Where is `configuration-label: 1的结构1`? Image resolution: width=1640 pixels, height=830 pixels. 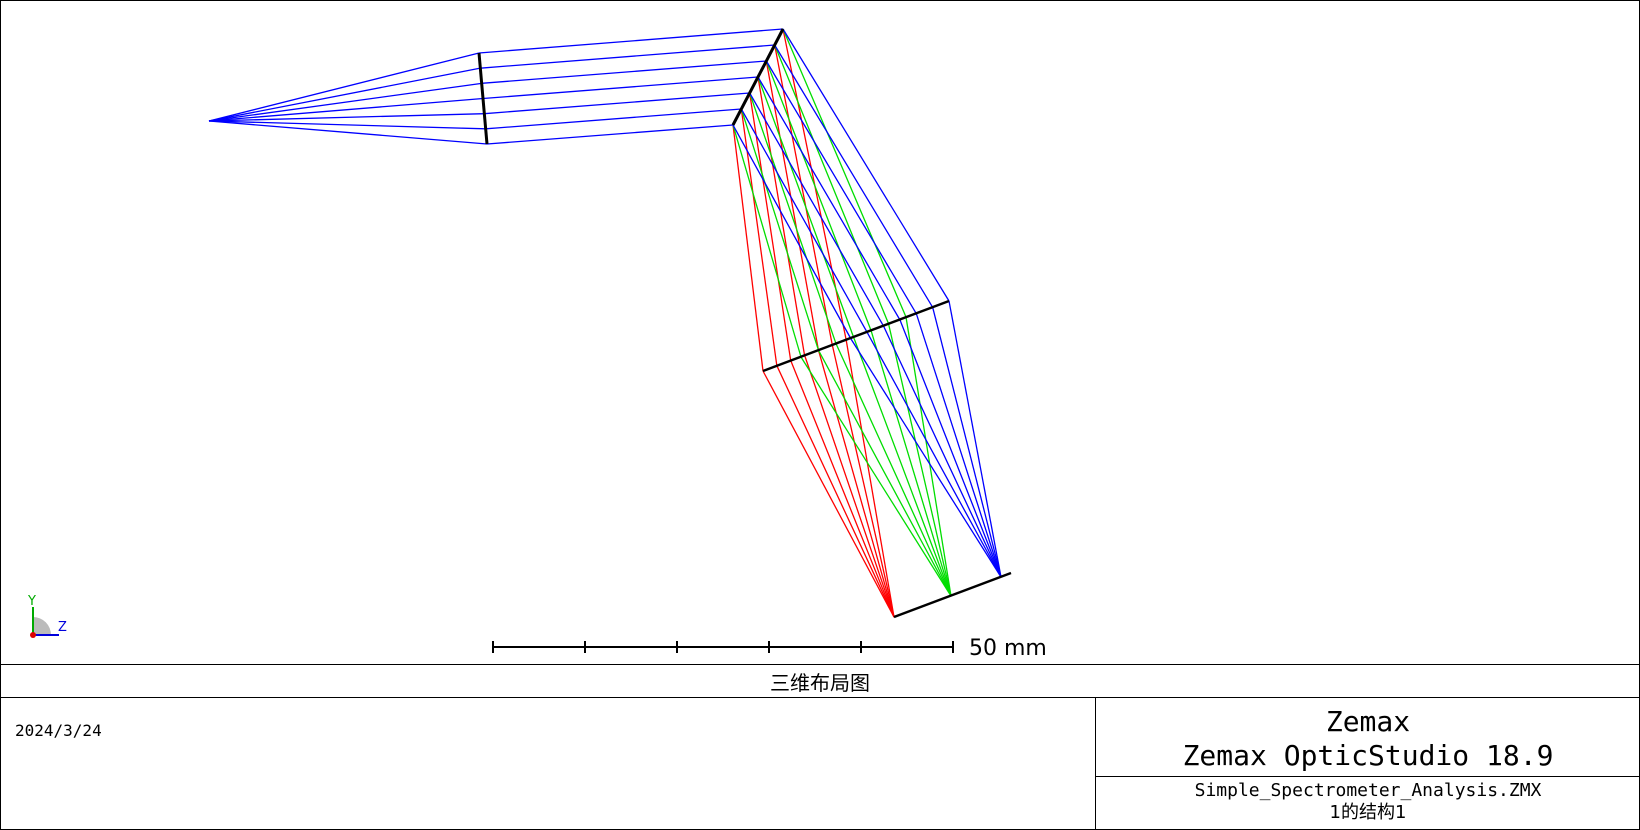
configuration-label: 1的结构1 is located at coordinates (1368, 812).